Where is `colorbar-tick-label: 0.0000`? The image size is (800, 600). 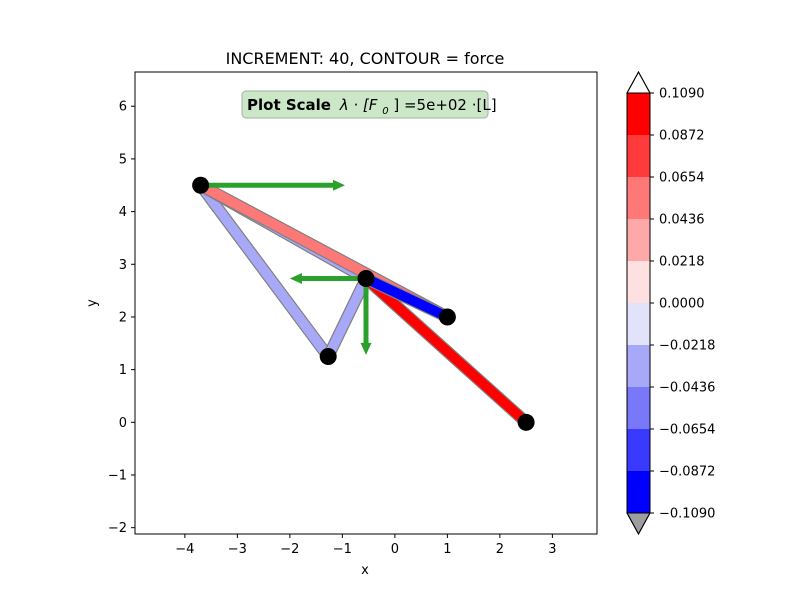
colorbar-tick-label: 0.0000 is located at coordinates (682, 304).